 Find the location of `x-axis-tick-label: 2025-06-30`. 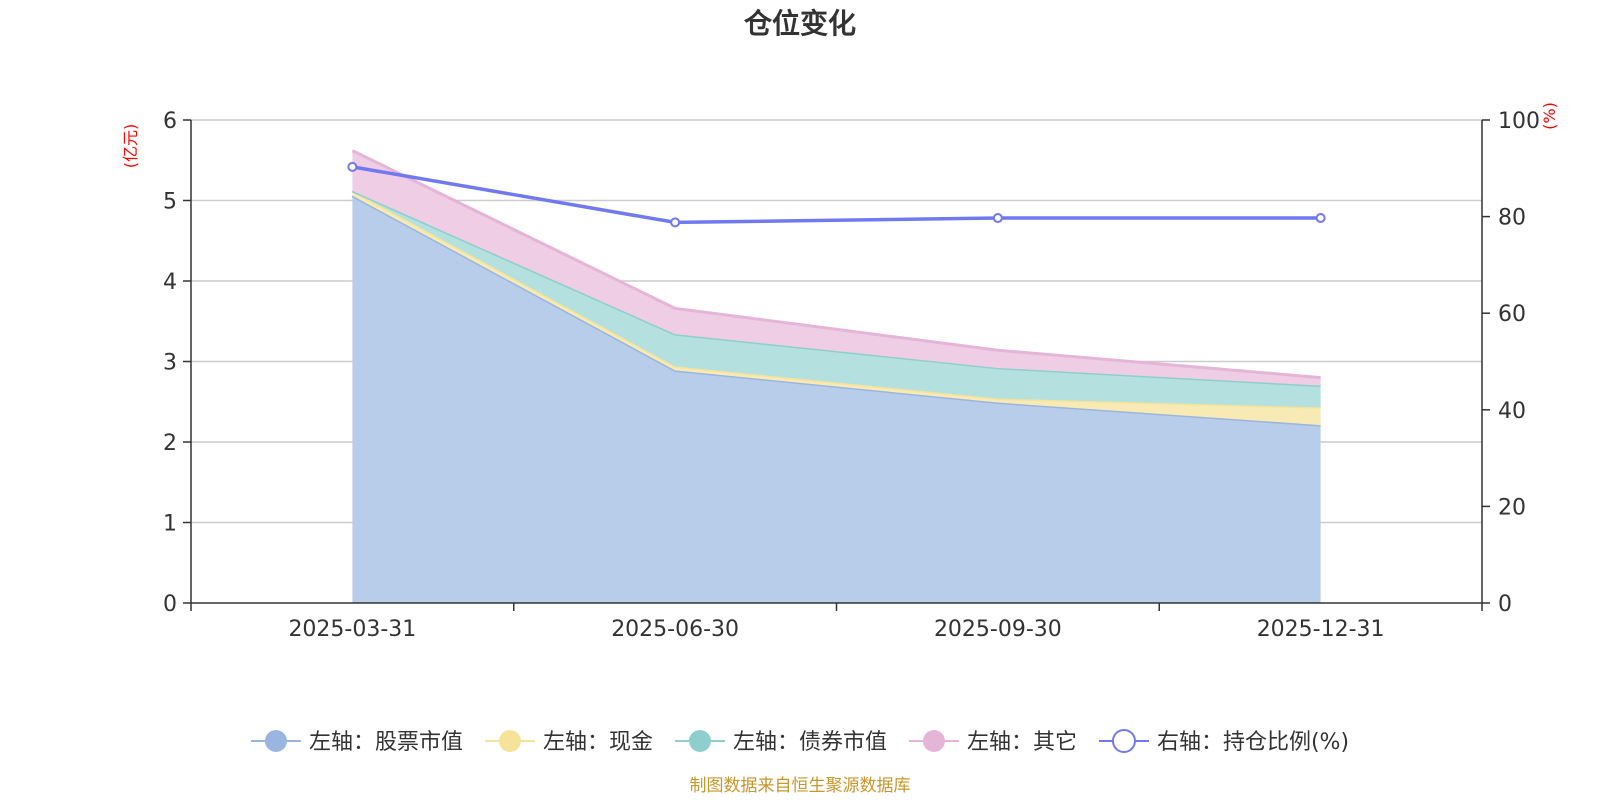

x-axis-tick-label: 2025-06-30 is located at coordinates (675, 629).